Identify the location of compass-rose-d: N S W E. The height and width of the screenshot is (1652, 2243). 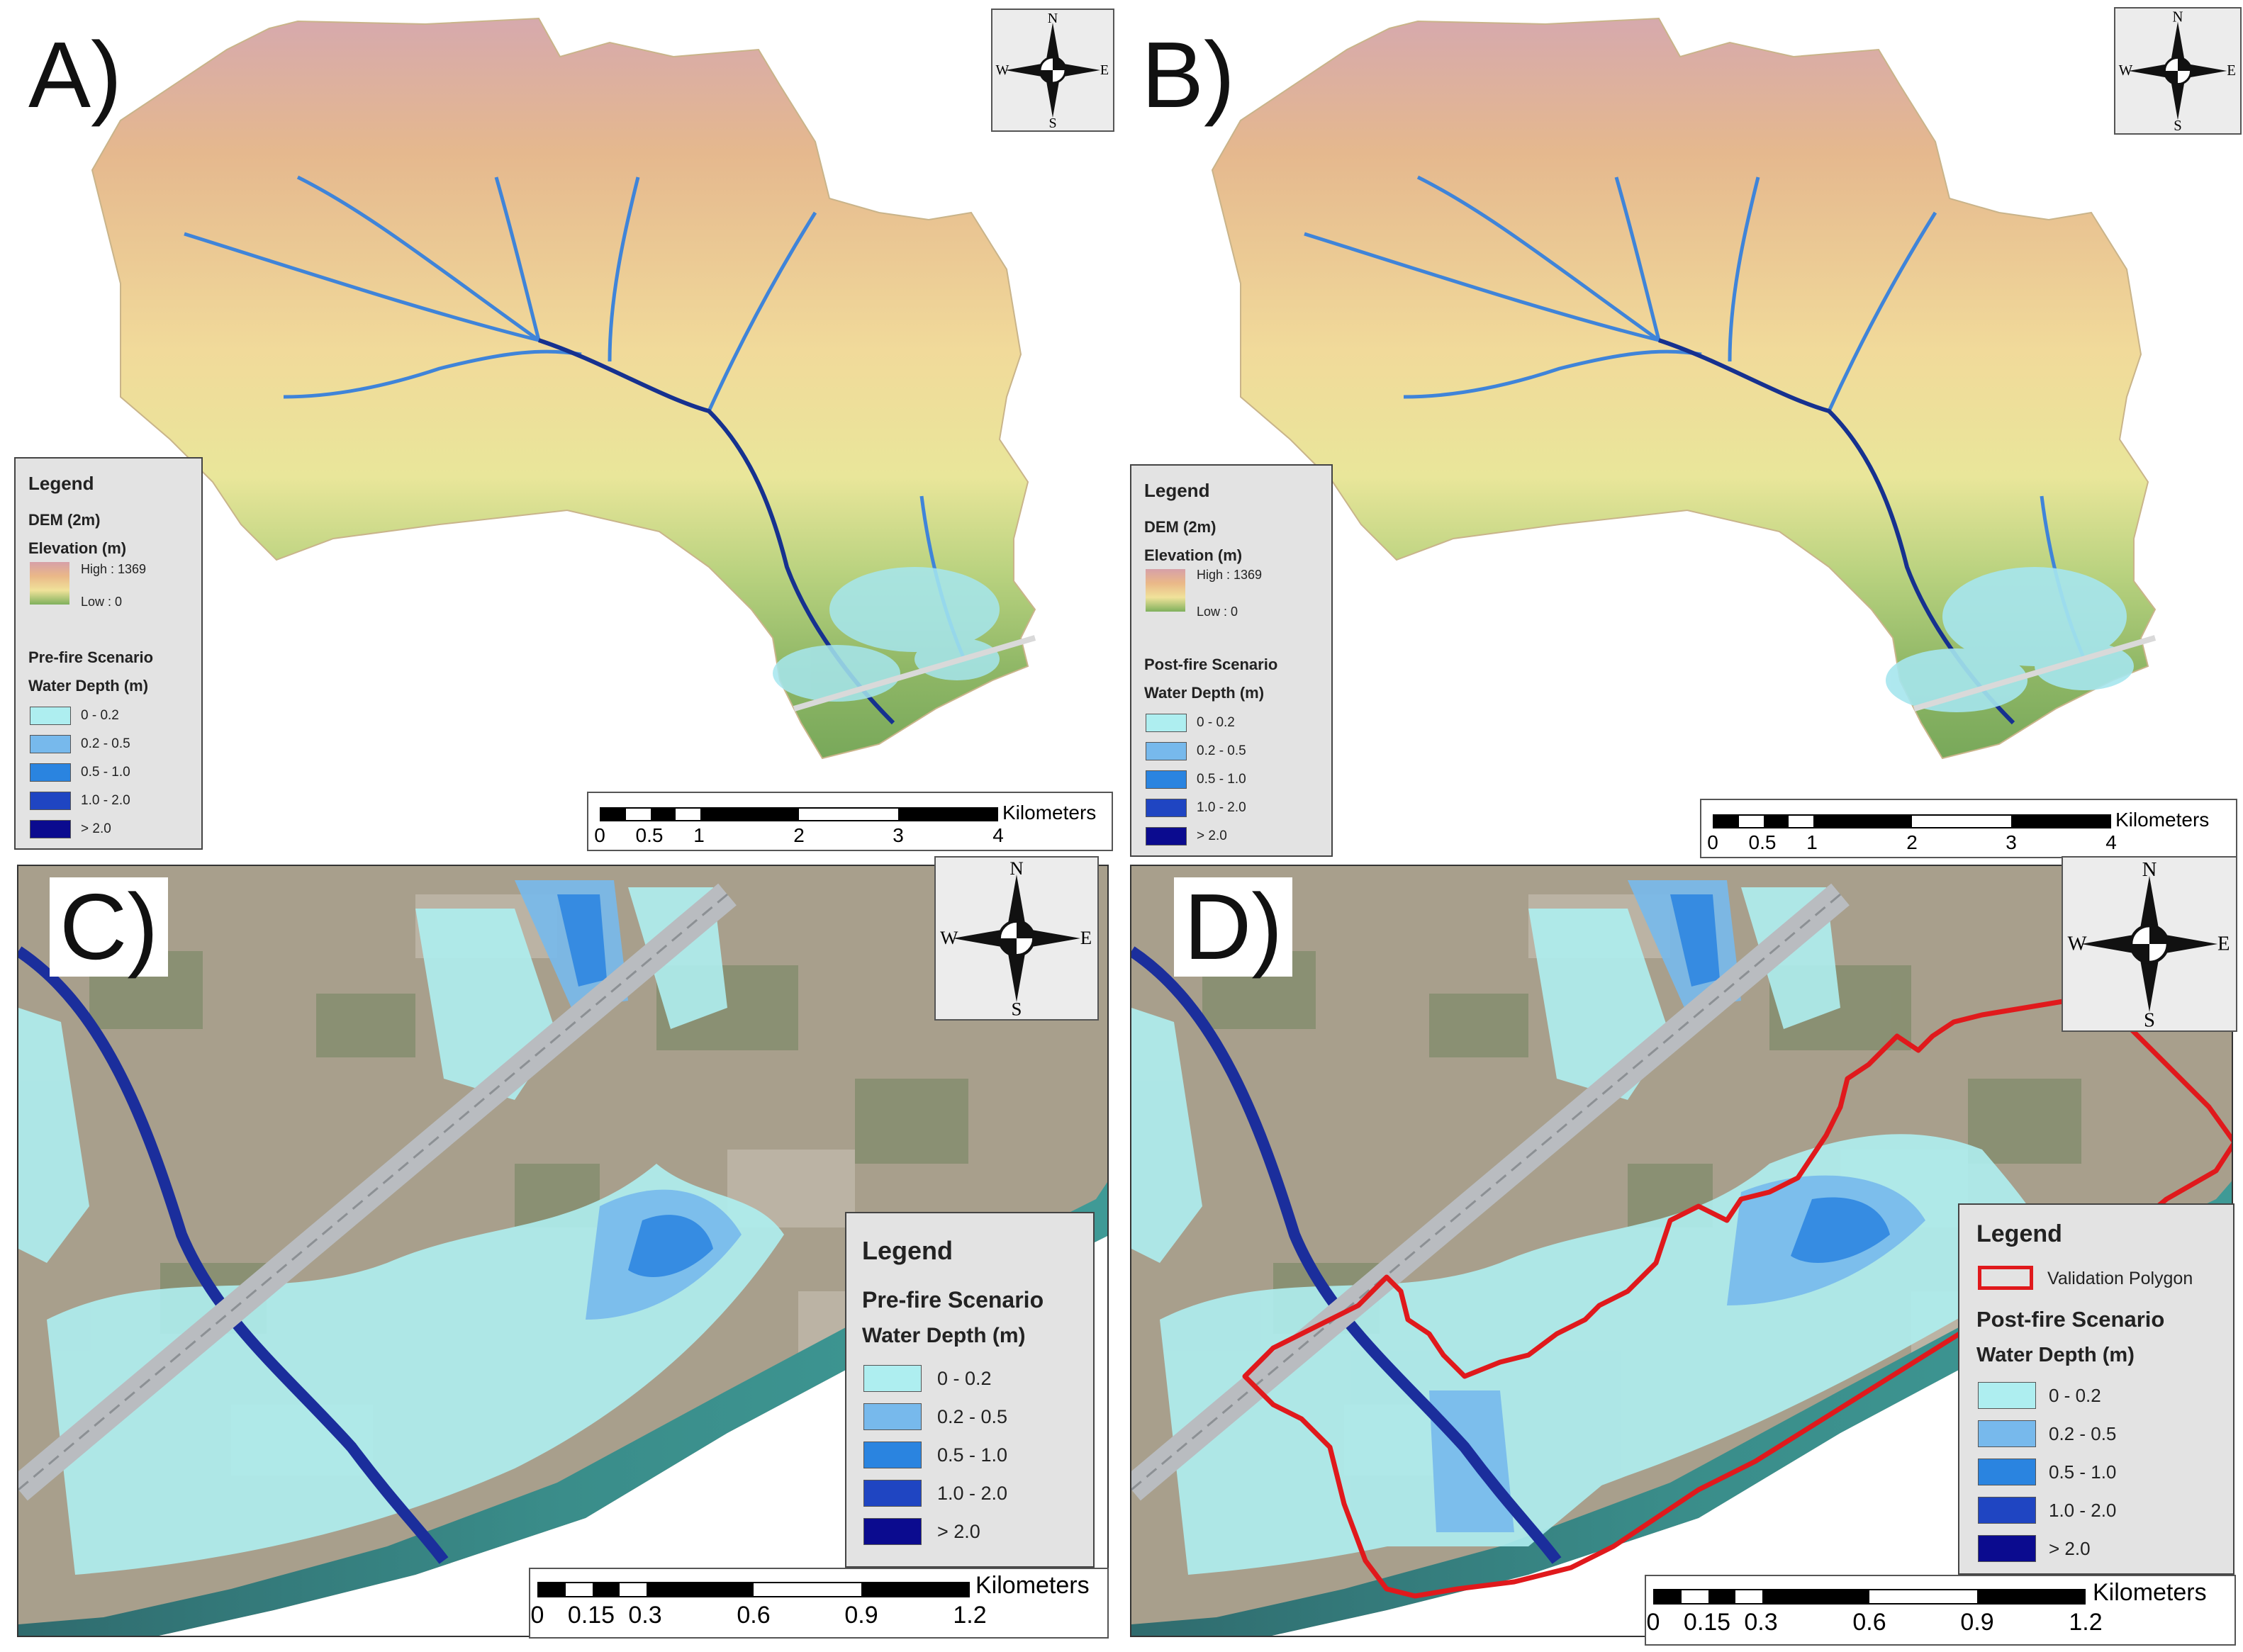
(2149, 944).